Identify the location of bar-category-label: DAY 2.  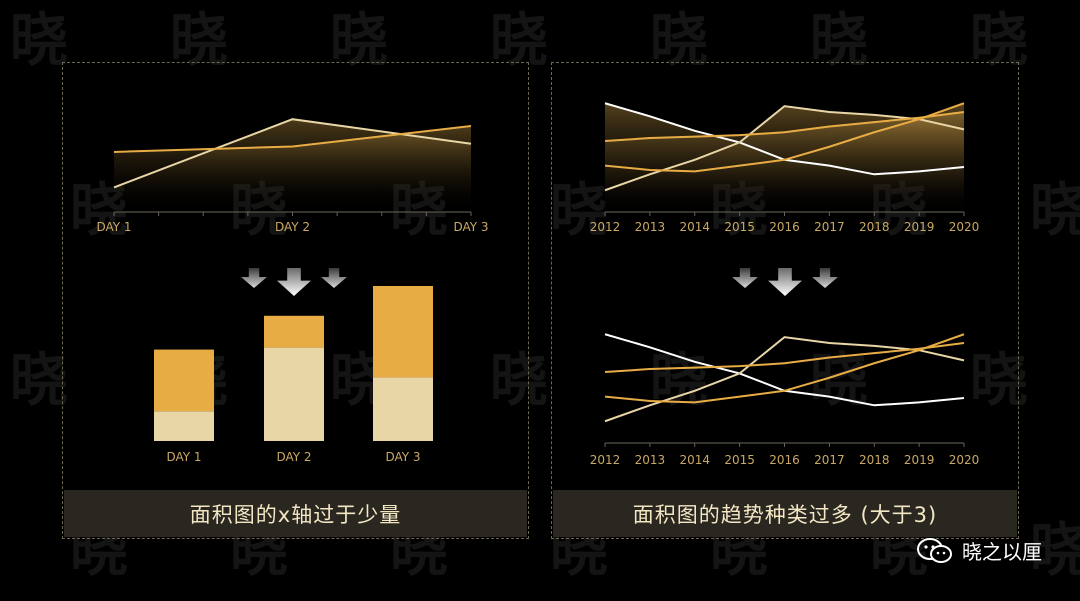
(293, 457).